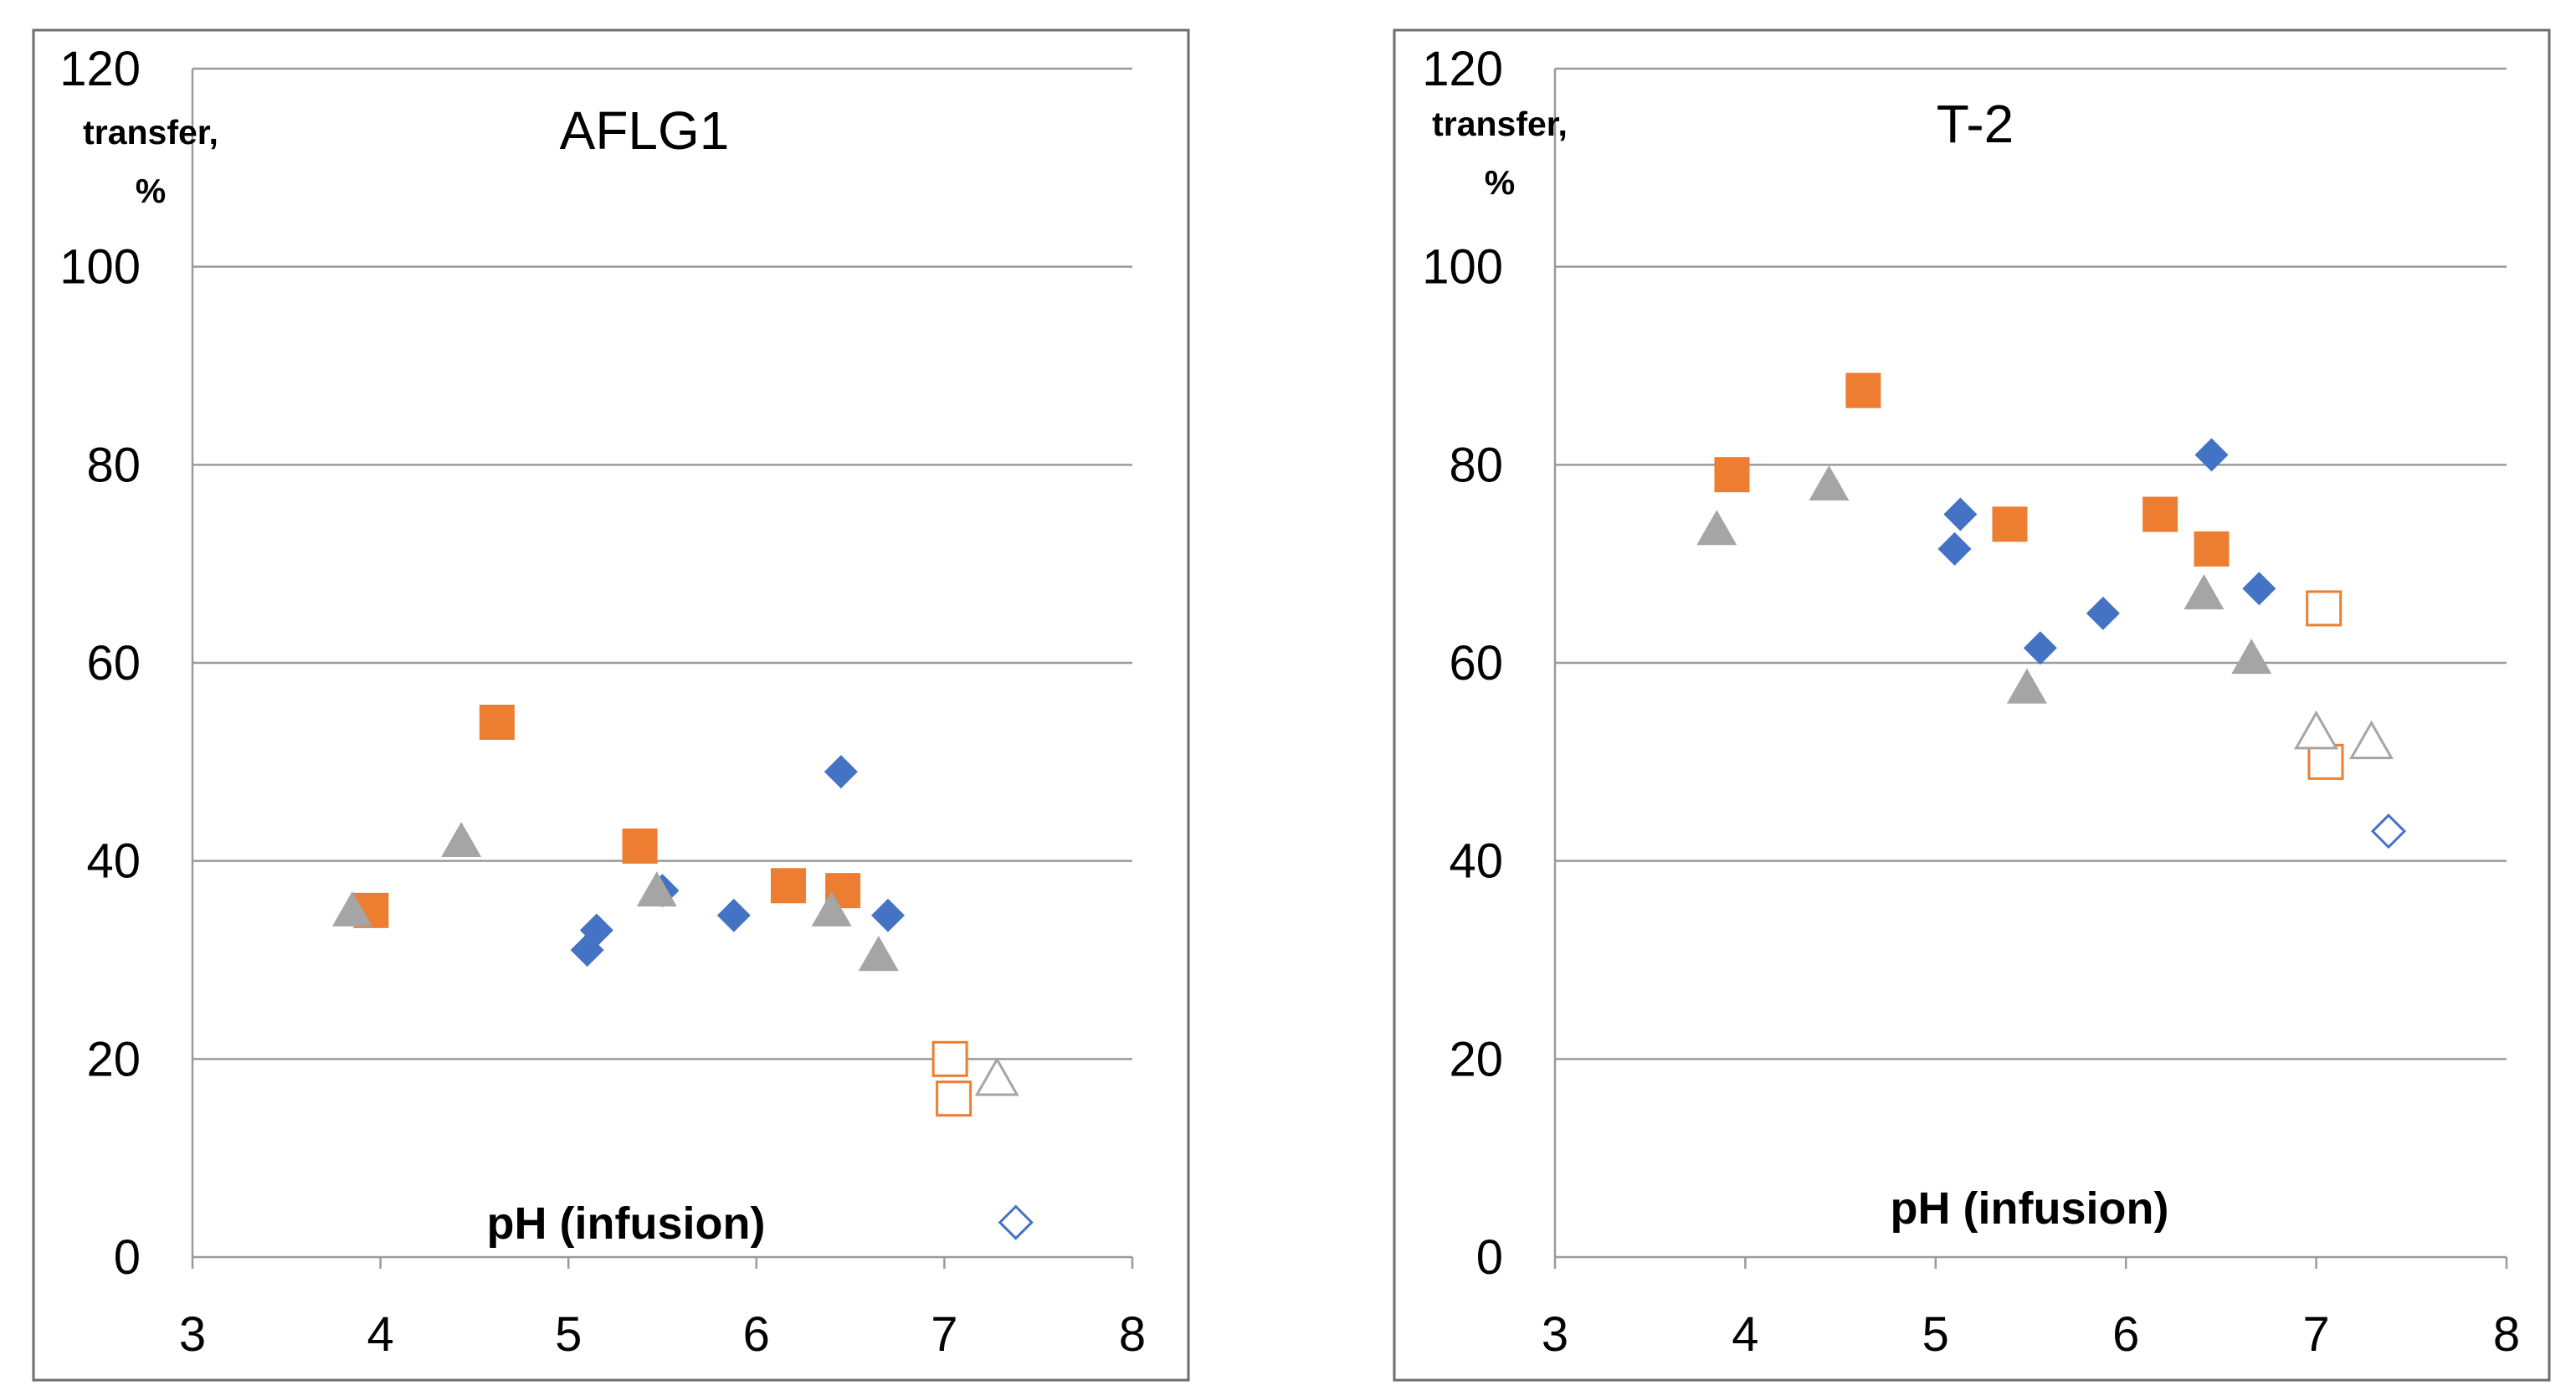 This screenshot has height=1396, width=2576. Describe the element at coordinates (1975, 124) in the screenshot. I see `chart-title: T-2` at that location.